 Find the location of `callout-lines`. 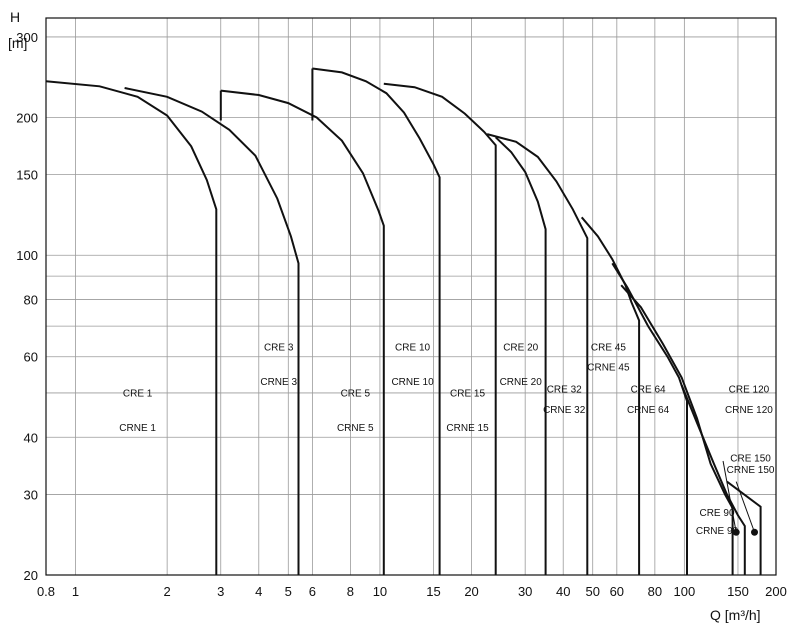

callout-lines is located at coordinates (738, 496).